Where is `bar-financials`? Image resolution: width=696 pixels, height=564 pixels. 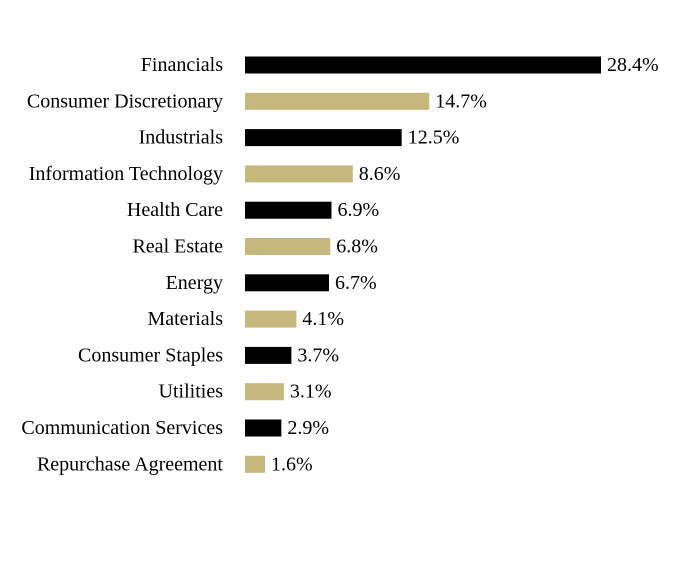 bar-financials is located at coordinates (423, 65).